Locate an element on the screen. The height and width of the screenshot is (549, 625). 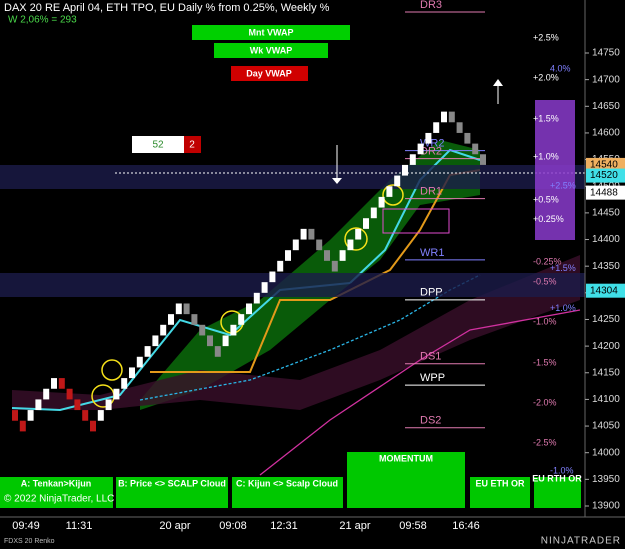
x-tick-label: 12:31 is located at coordinates (284, 526).